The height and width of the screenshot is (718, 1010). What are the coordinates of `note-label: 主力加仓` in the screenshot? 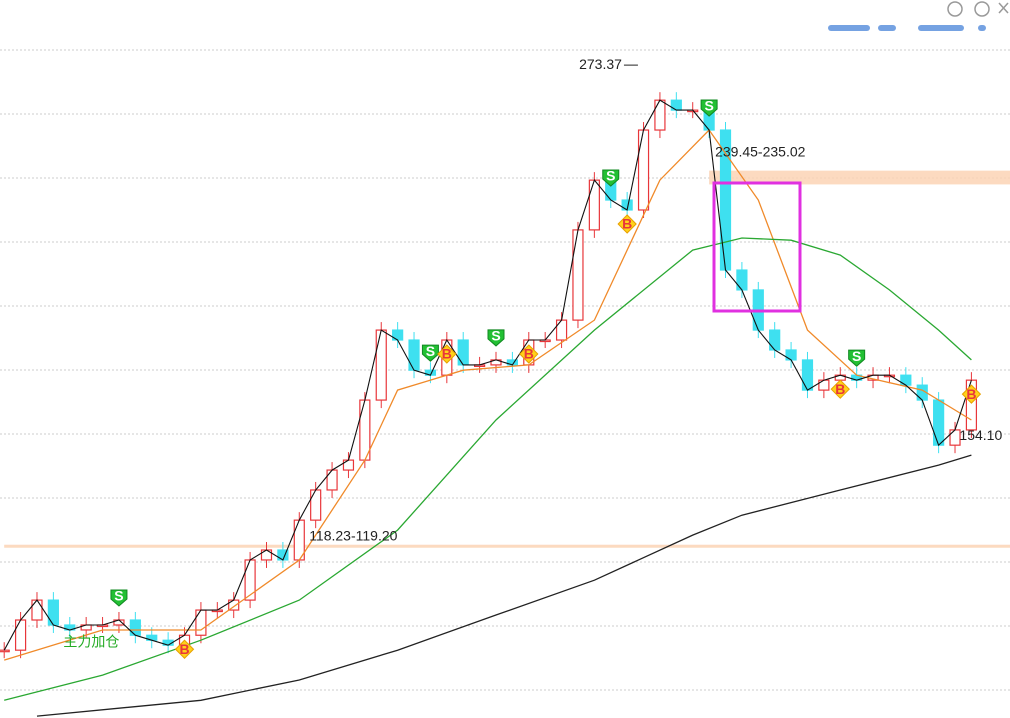 It's located at (91, 642).